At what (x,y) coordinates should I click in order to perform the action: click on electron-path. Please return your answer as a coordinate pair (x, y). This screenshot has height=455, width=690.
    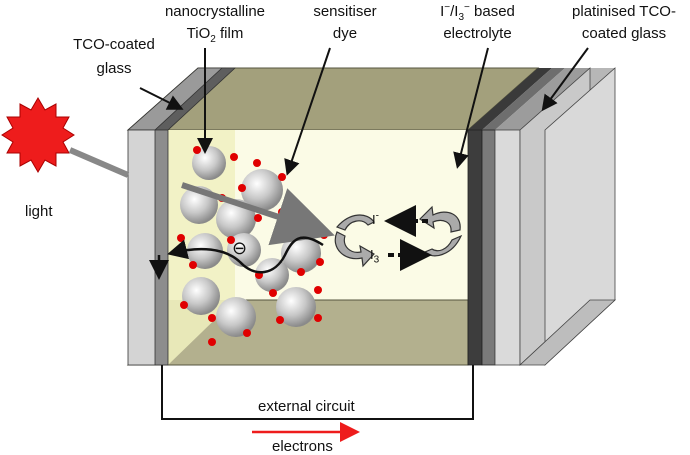
    Looking at the image, I should click on (245, 255).